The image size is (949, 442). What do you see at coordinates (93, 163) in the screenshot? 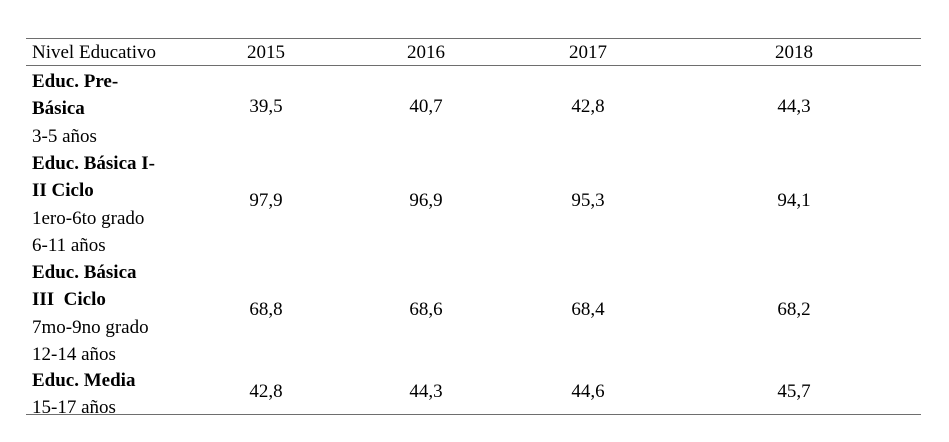
I see `row-level-name: Educ. Básica I-` at bounding box center [93, 163].